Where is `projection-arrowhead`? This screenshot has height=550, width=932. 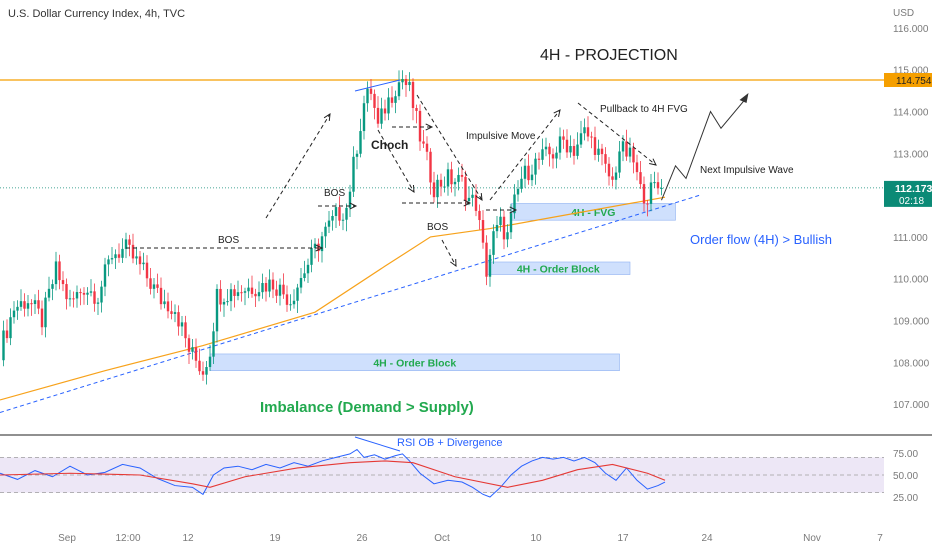
projection-arrowhead is located at coordinates (744, 97).